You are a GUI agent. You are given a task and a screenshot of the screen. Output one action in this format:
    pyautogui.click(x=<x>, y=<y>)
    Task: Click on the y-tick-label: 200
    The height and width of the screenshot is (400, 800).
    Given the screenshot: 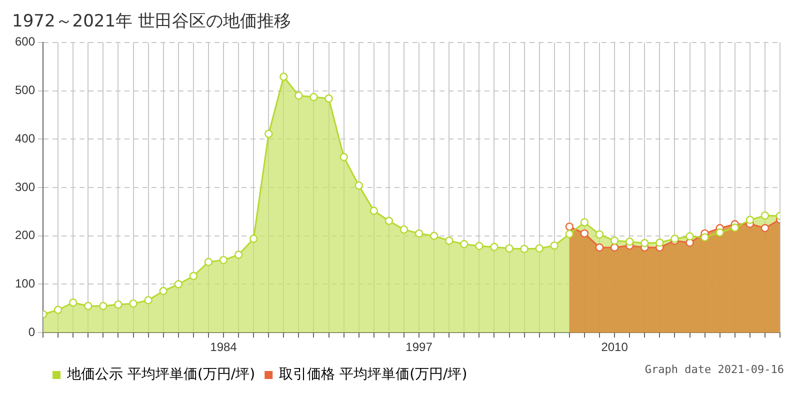 What is the action you would take?
    pyautogui.click(x=25, y=235)
    